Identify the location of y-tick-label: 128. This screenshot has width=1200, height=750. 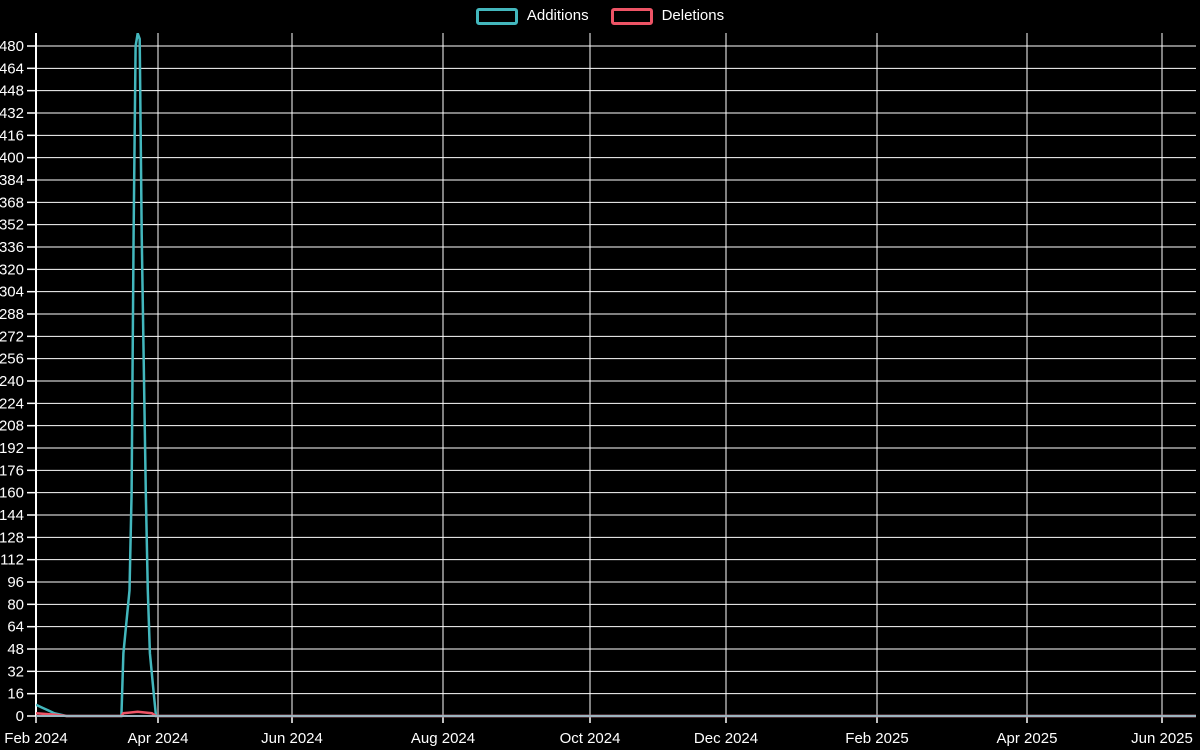
(12, 537).